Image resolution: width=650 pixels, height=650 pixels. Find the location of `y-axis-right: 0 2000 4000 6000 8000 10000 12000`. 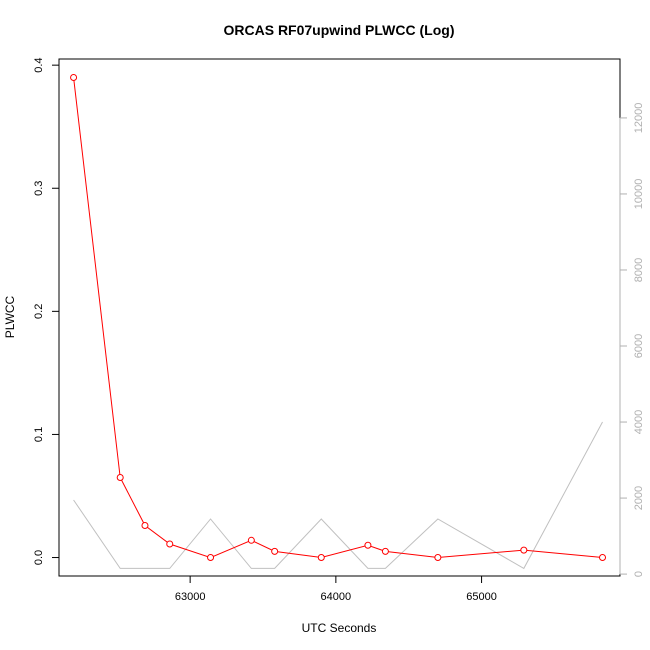

y-axis-right: 0 2000 4000 6000 8000 10000 12000 is located at coordinates (632, 340).